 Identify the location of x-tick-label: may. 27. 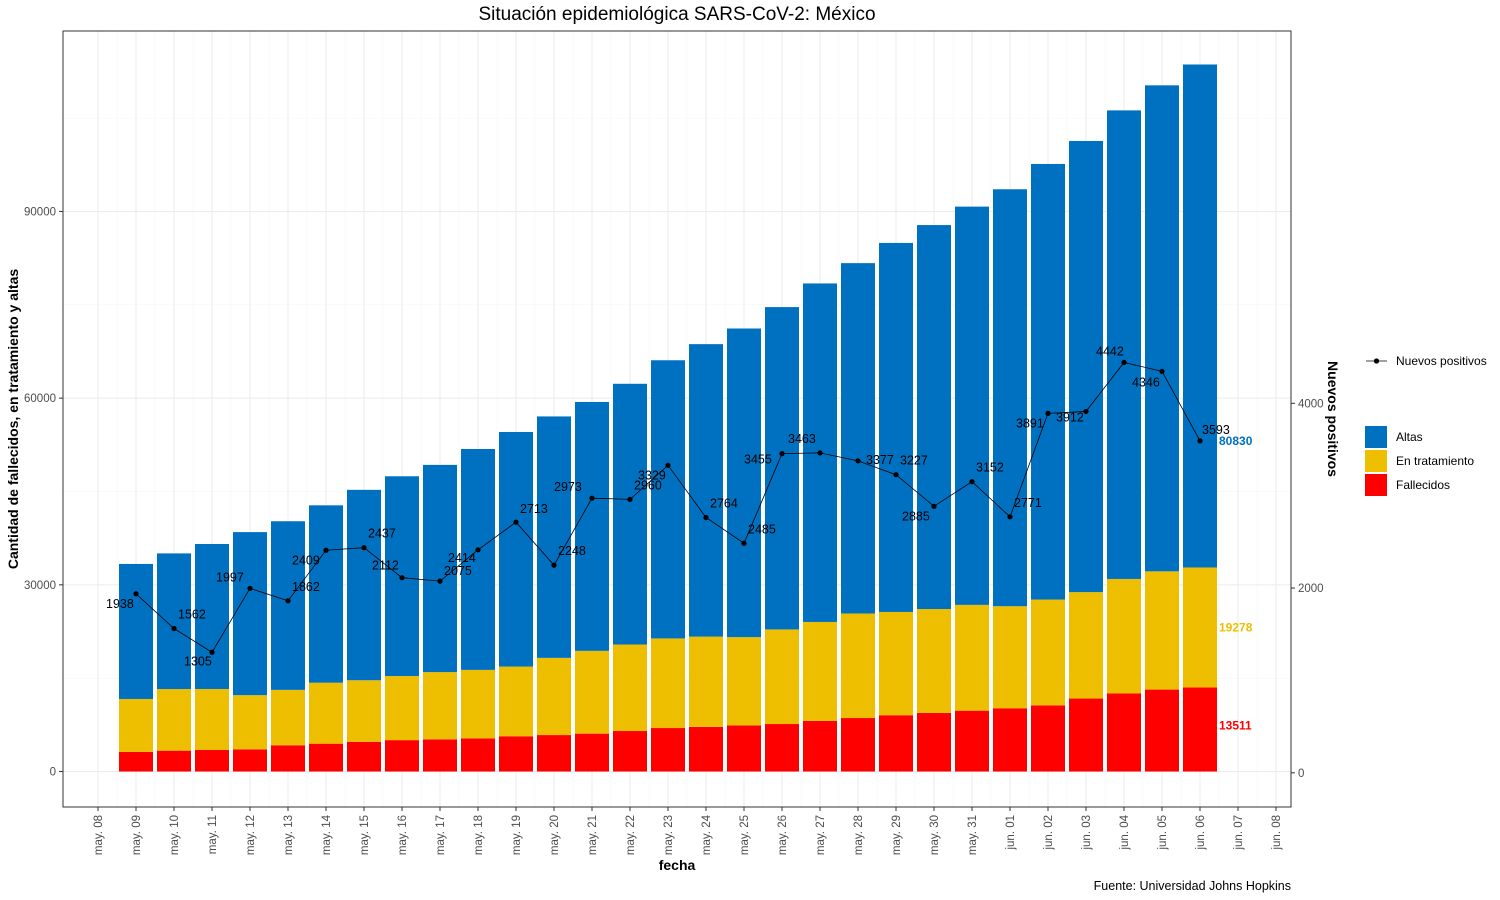
(821, 835).